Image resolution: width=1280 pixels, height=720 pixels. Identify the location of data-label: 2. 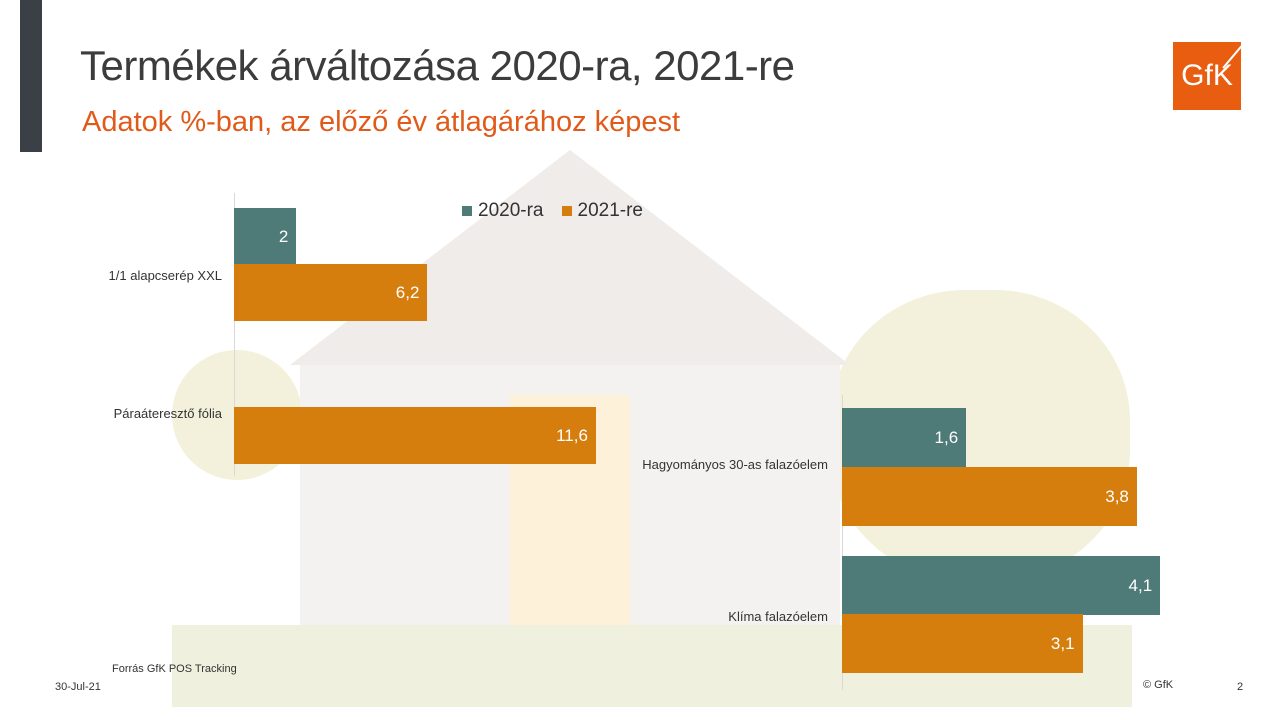
(283, 236).